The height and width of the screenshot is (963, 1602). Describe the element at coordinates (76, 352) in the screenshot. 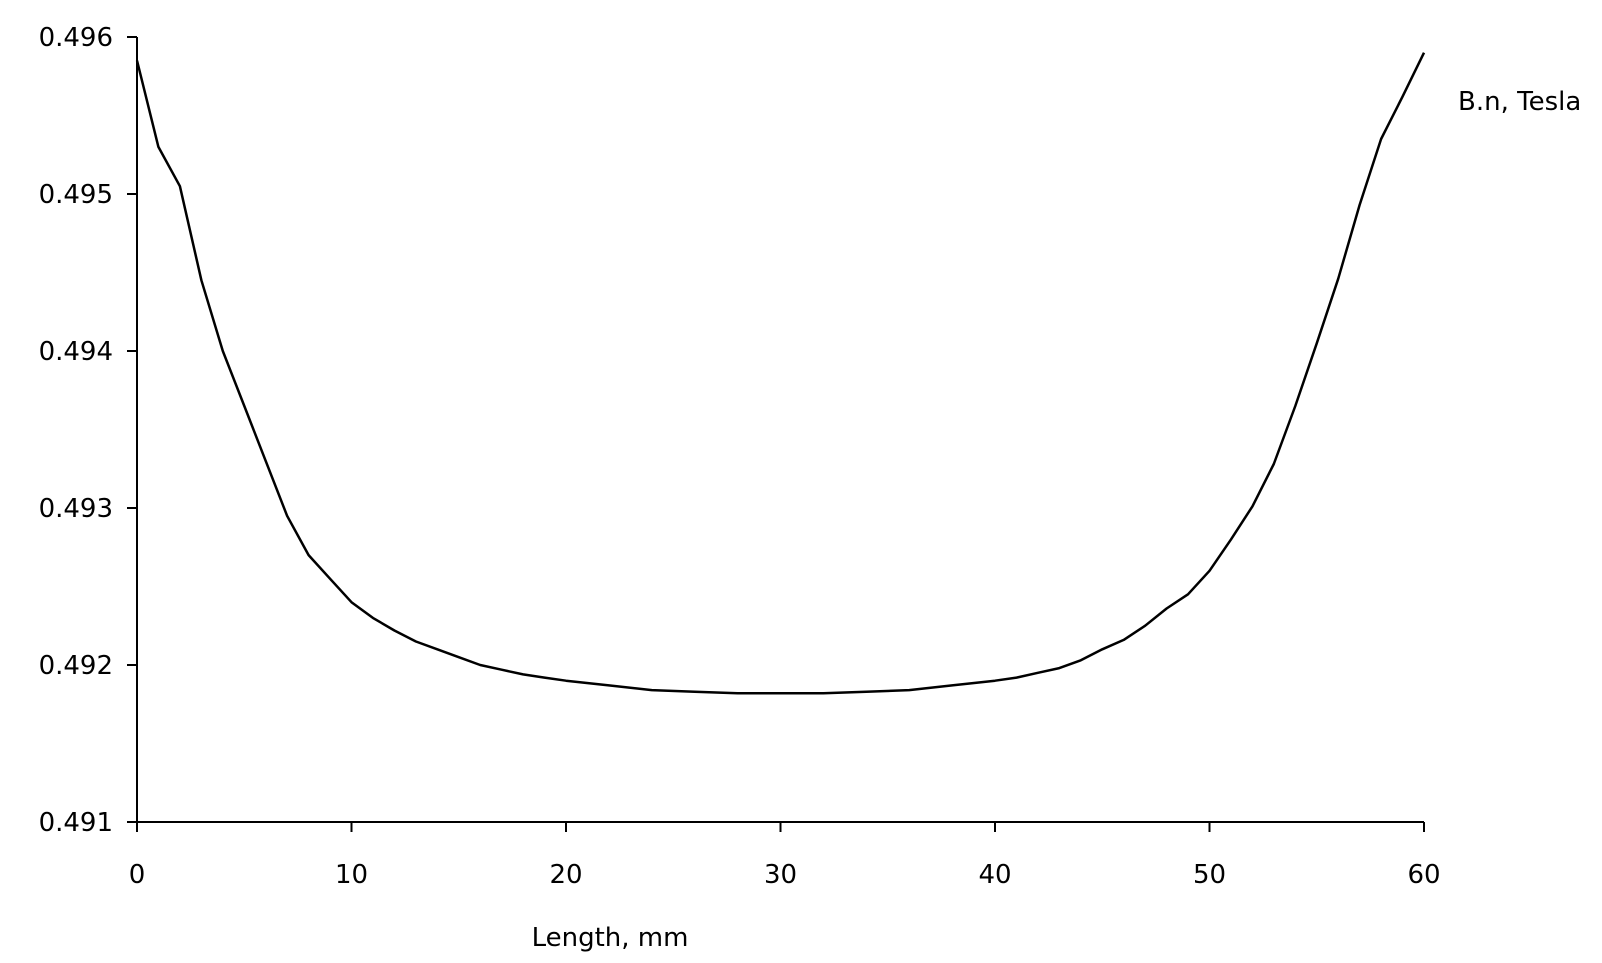

I see `y-tick-label: 0.494` at that location.